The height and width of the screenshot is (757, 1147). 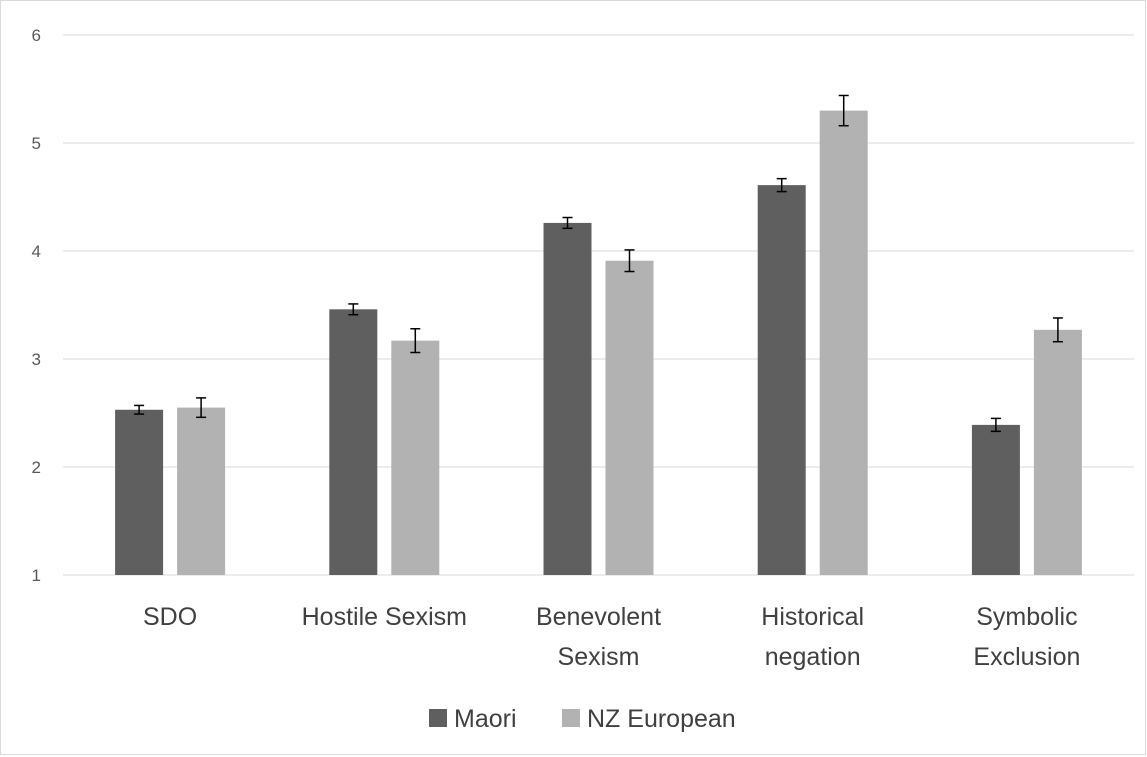 What do you see at coordinates (36, 143) in the screenshot?
I see `y-tick-label: 5` at bounding box center [36, 143].